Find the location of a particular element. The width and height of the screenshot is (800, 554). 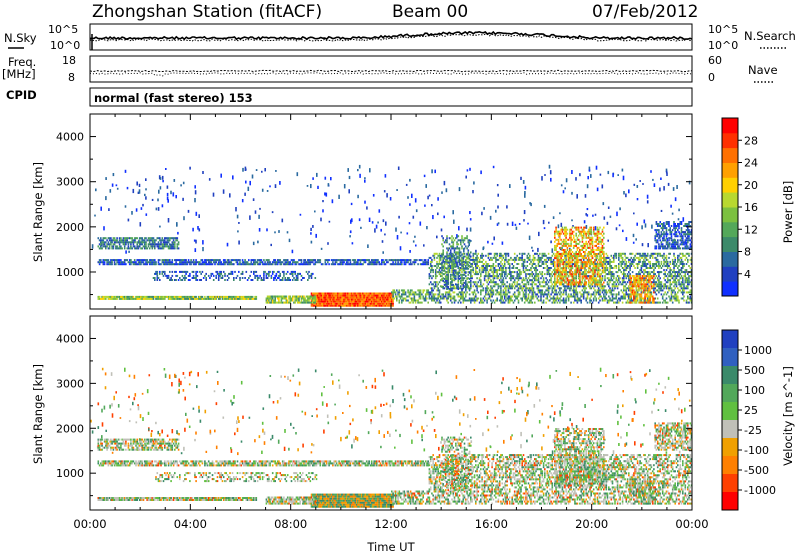

freq-right-tick-bottom: 0 is located at coordinates (711, 77).